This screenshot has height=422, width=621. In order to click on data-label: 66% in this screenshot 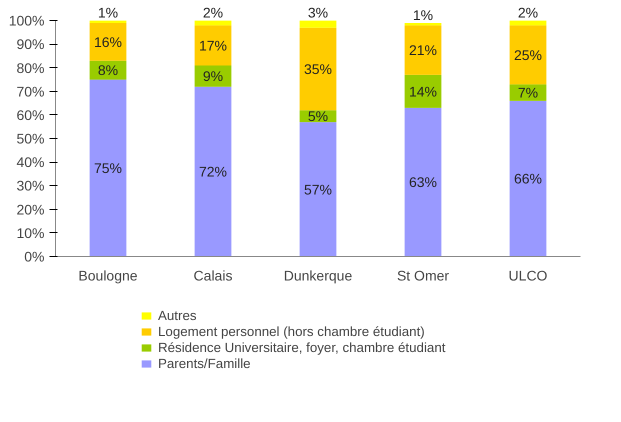, I will do `click(528, 178)`.